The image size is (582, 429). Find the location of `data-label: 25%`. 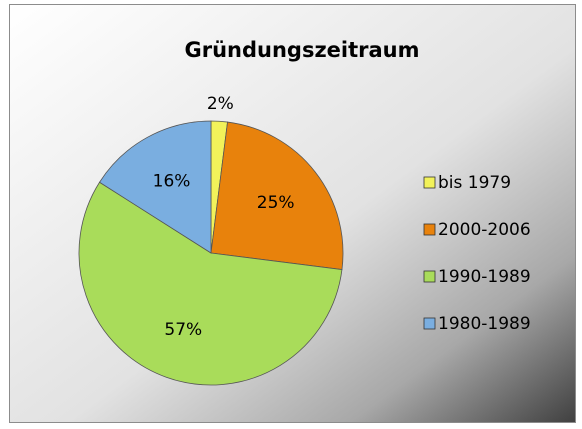

data-label: 25% is located at coordinates (276, 203).